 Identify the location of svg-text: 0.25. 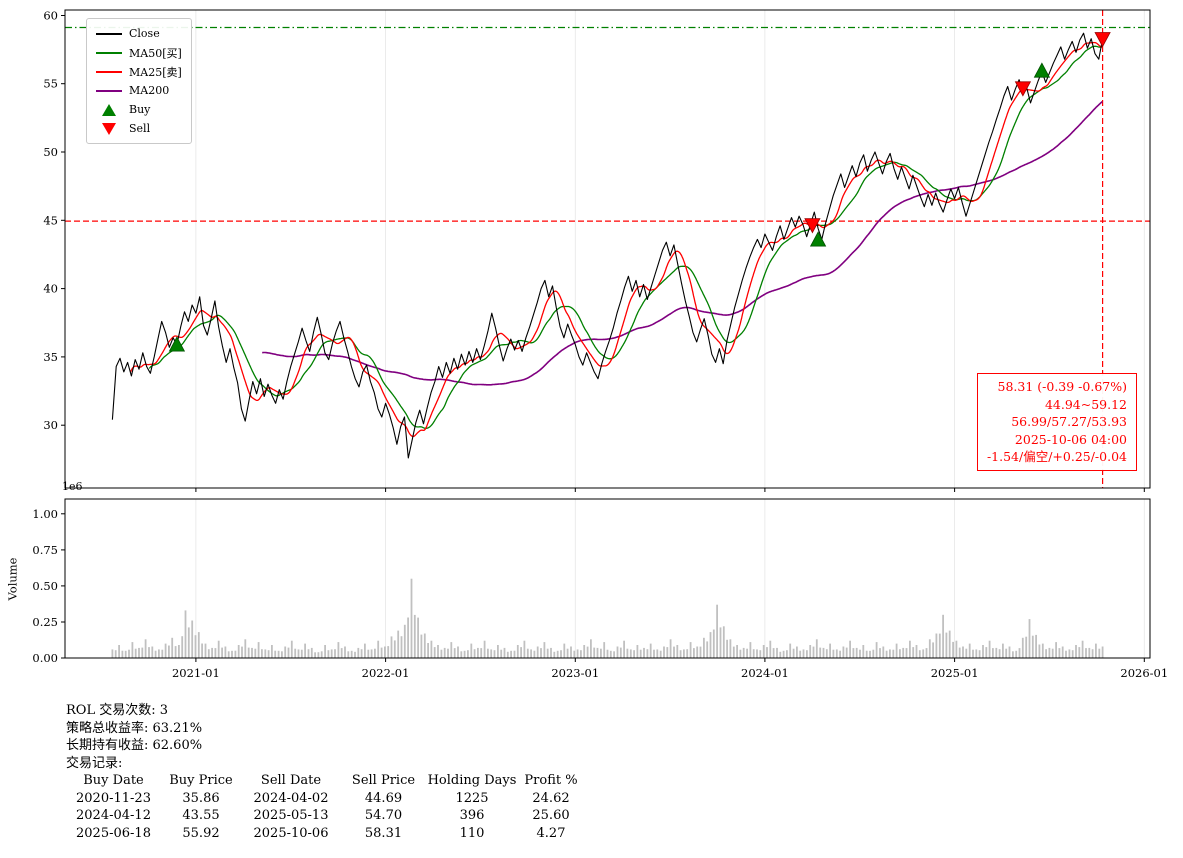
(45, 622).